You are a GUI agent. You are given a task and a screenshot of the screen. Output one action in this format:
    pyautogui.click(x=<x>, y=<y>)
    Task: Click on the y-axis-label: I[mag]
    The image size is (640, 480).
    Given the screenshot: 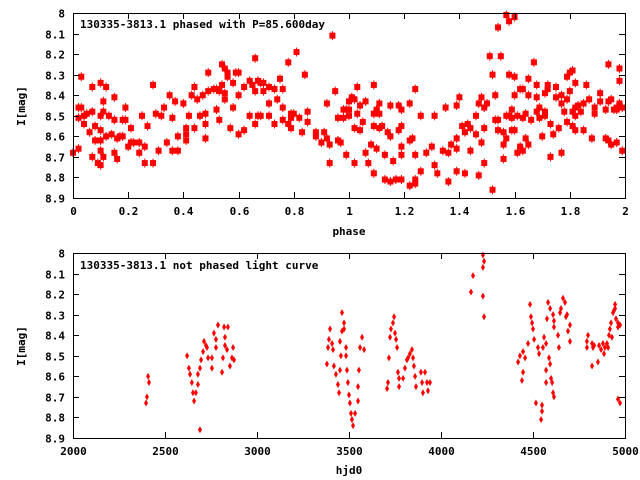 What is the action you would take?
    pyautogui.click(x=21, y=346)
    